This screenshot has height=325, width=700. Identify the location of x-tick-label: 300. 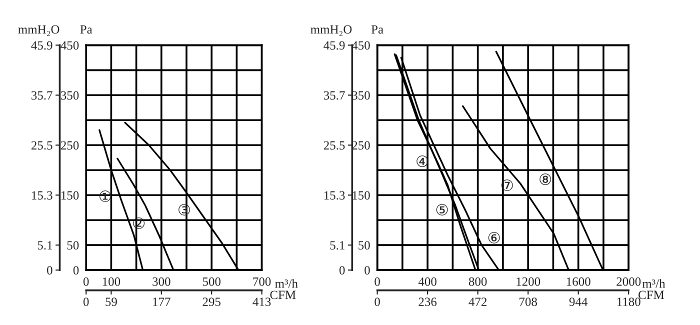
(161, 281).